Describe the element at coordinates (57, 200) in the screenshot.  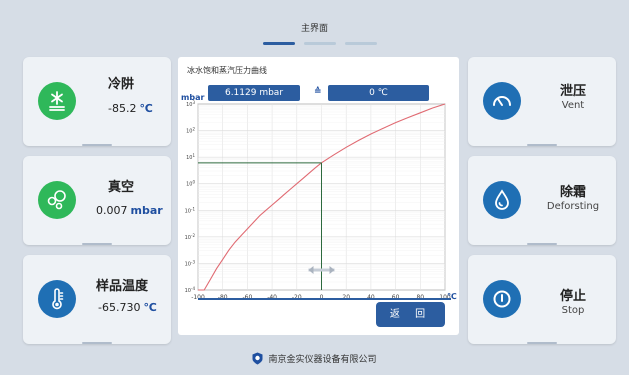
I see `vacuum-bubbles-icon` at that location.